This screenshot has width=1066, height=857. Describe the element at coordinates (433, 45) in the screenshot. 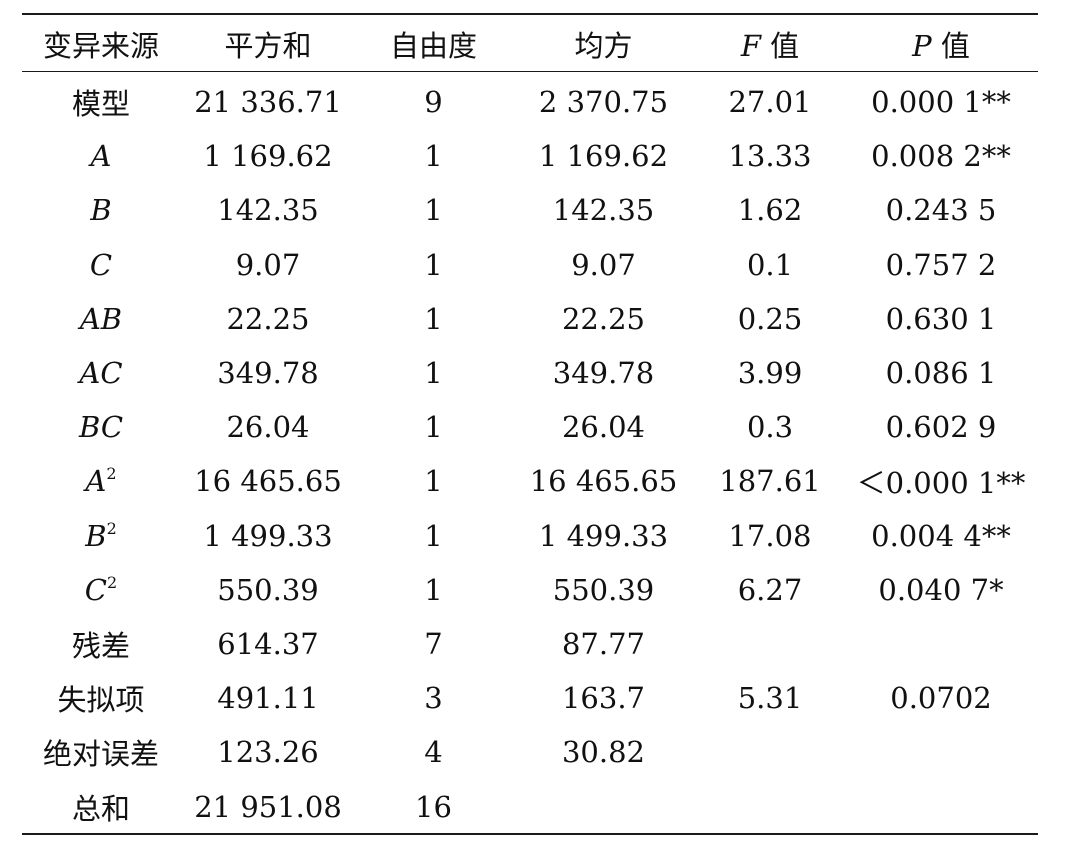

I see `header-degrees-of-freedom: 自由度` at that location.